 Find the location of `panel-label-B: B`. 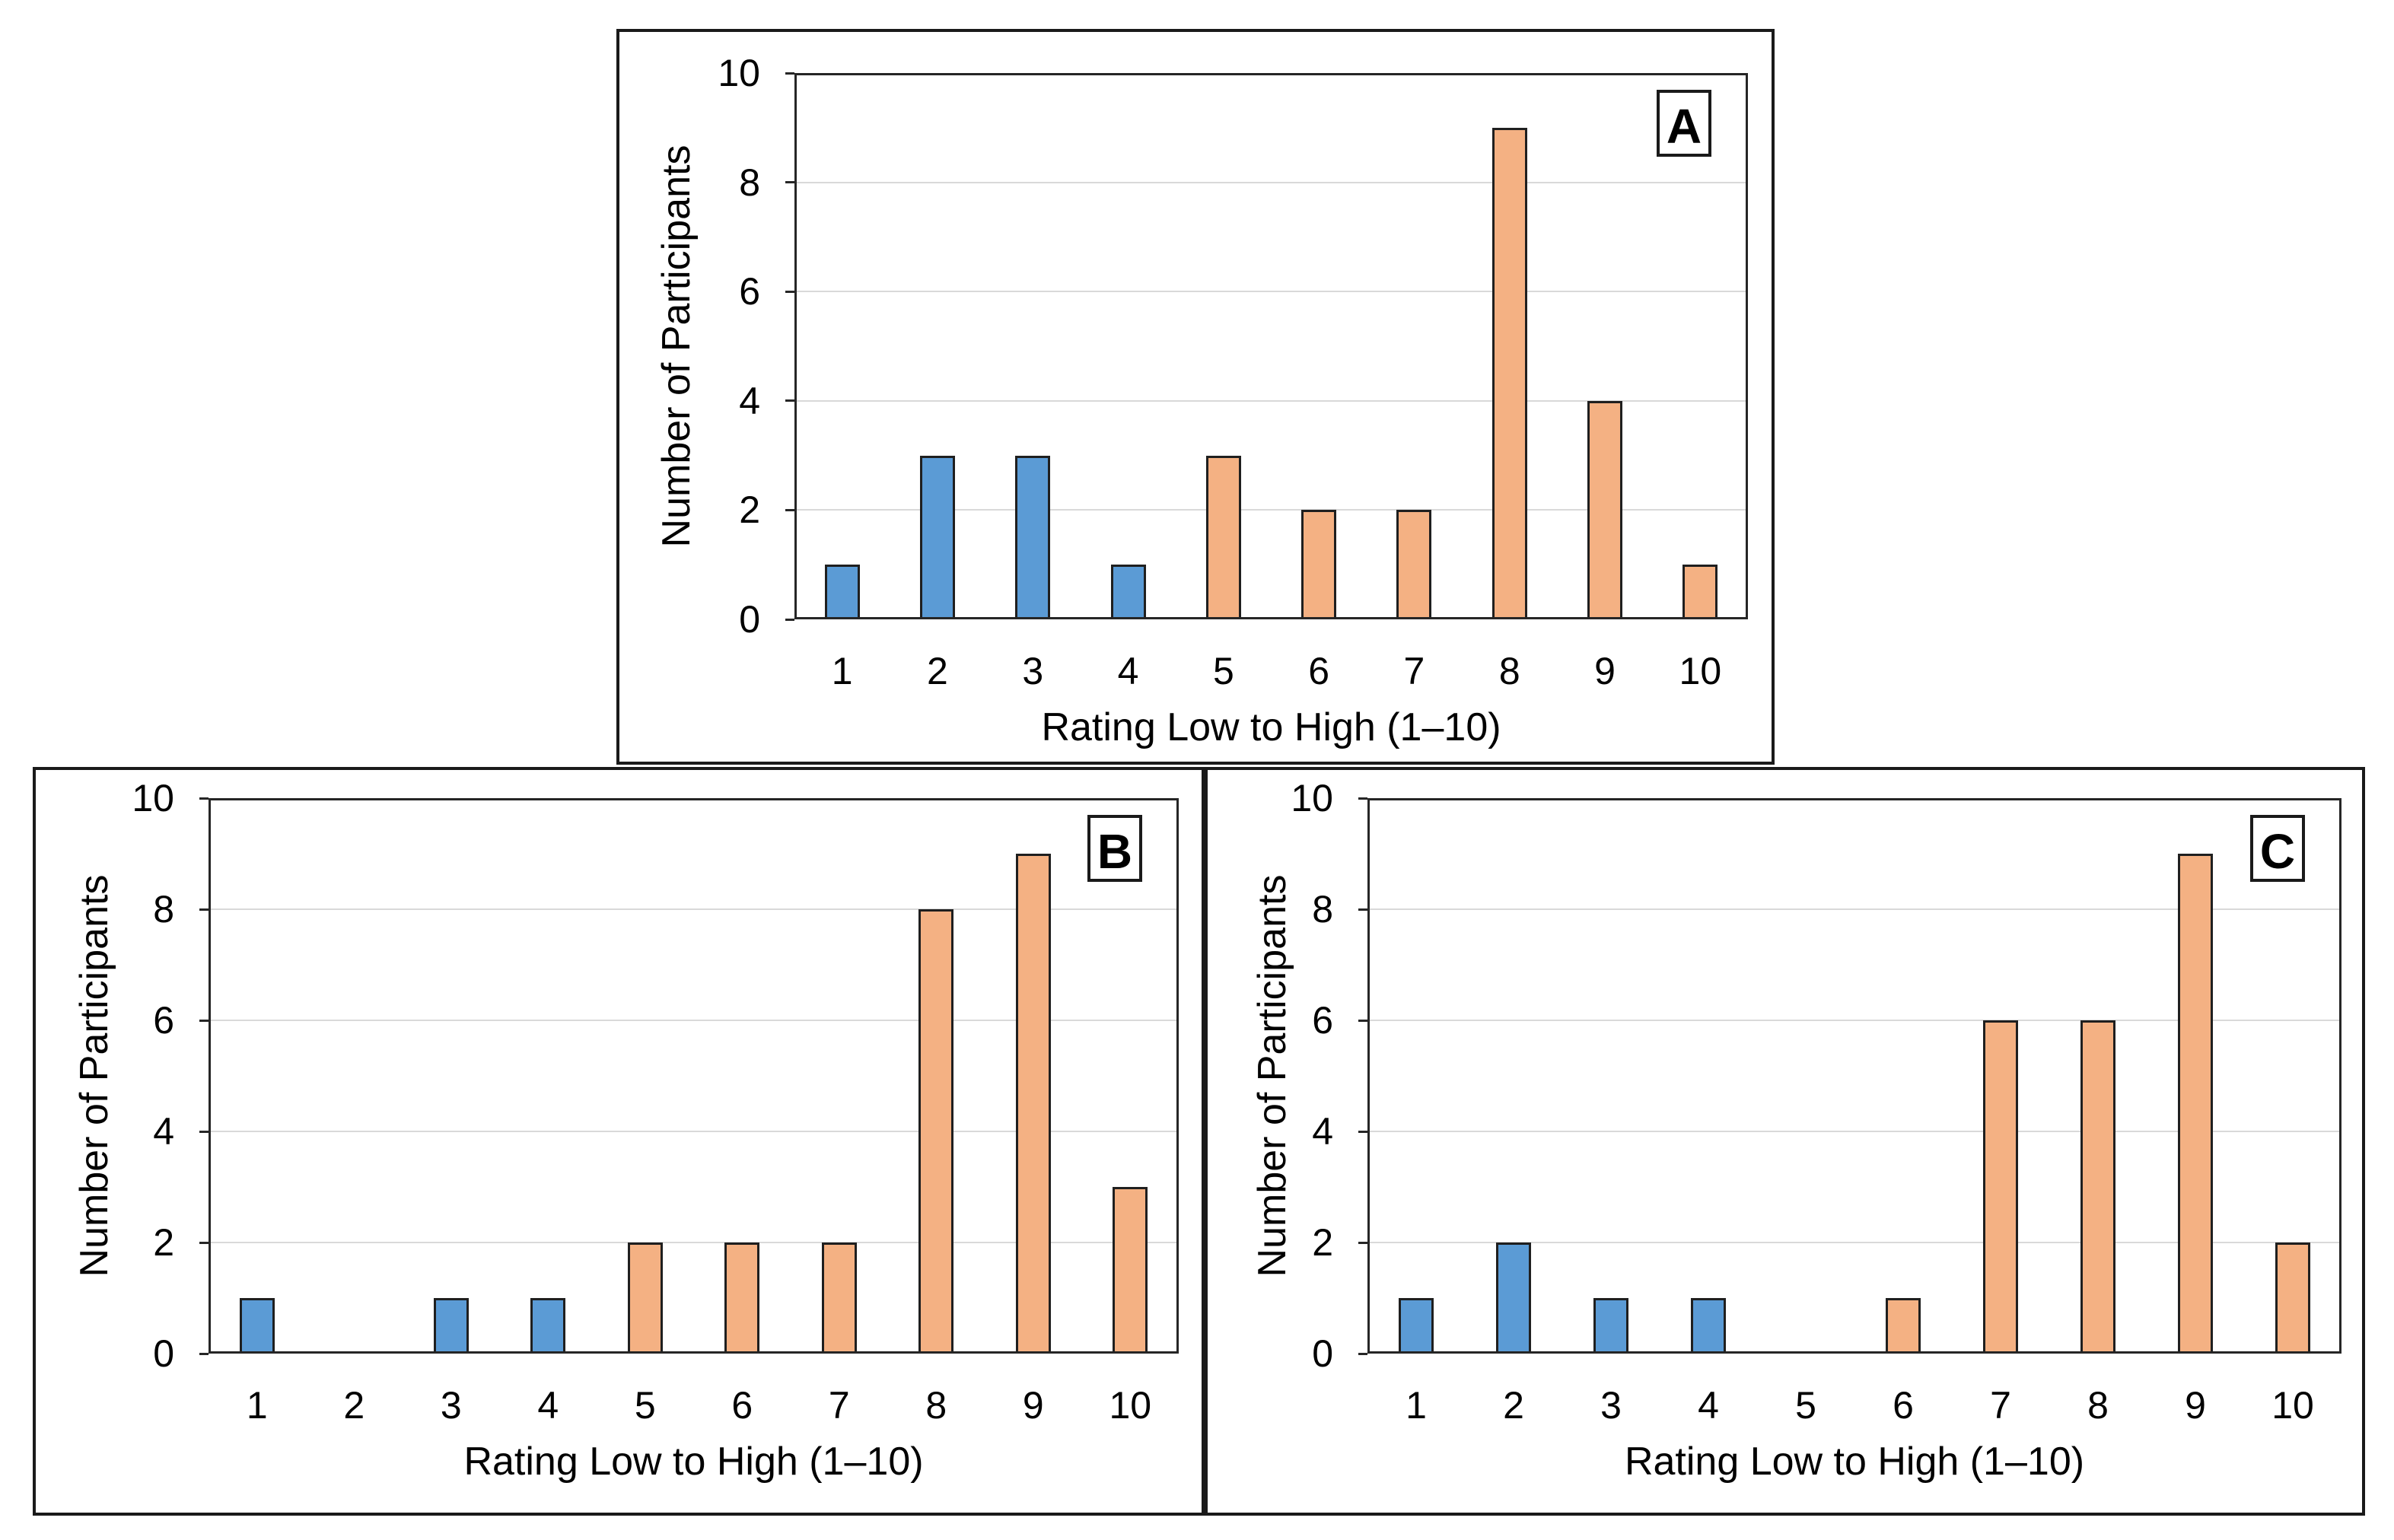

panel-label-B: B is located at coordinates (1114, 849).